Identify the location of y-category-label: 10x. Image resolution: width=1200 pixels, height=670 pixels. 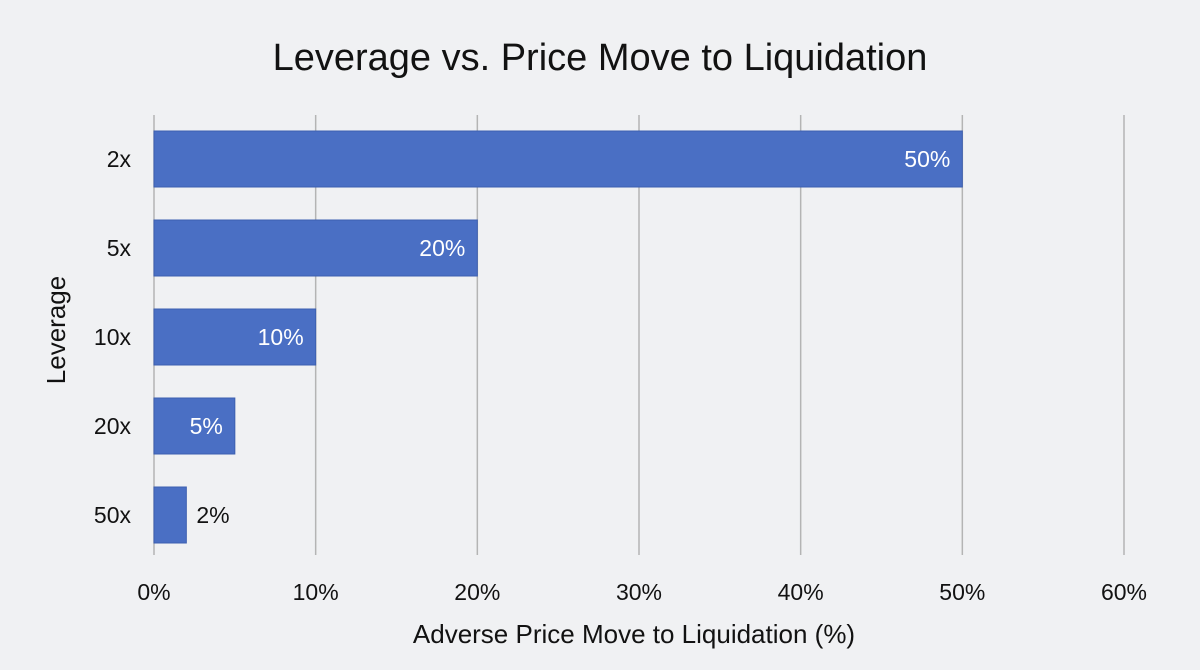
(113, 337).